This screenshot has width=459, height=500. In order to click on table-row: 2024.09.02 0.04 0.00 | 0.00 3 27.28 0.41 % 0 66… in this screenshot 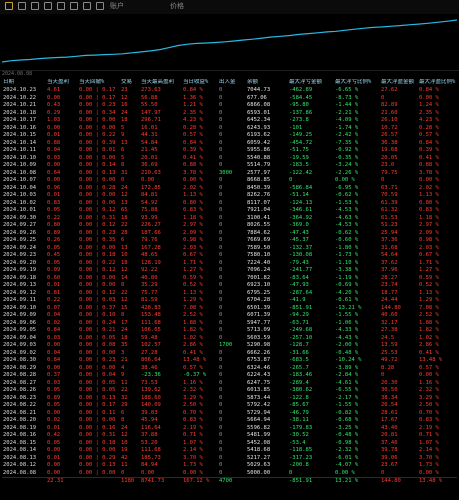, I will do `click(229, 354)`.